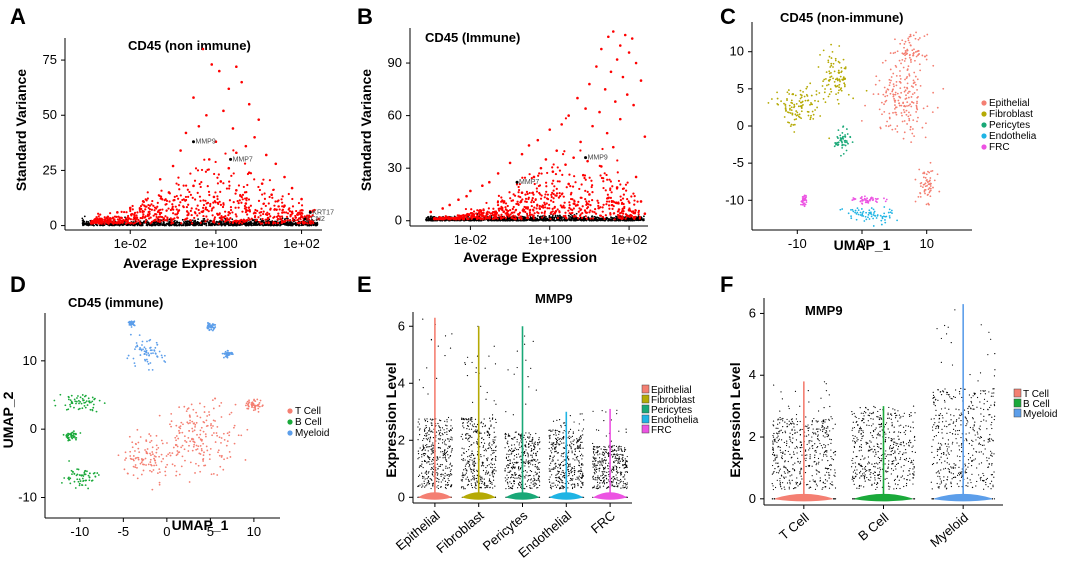 This screenshot has width=1065, height=566. I want to click on panel-c-legend-swatch, so click(984, 114).